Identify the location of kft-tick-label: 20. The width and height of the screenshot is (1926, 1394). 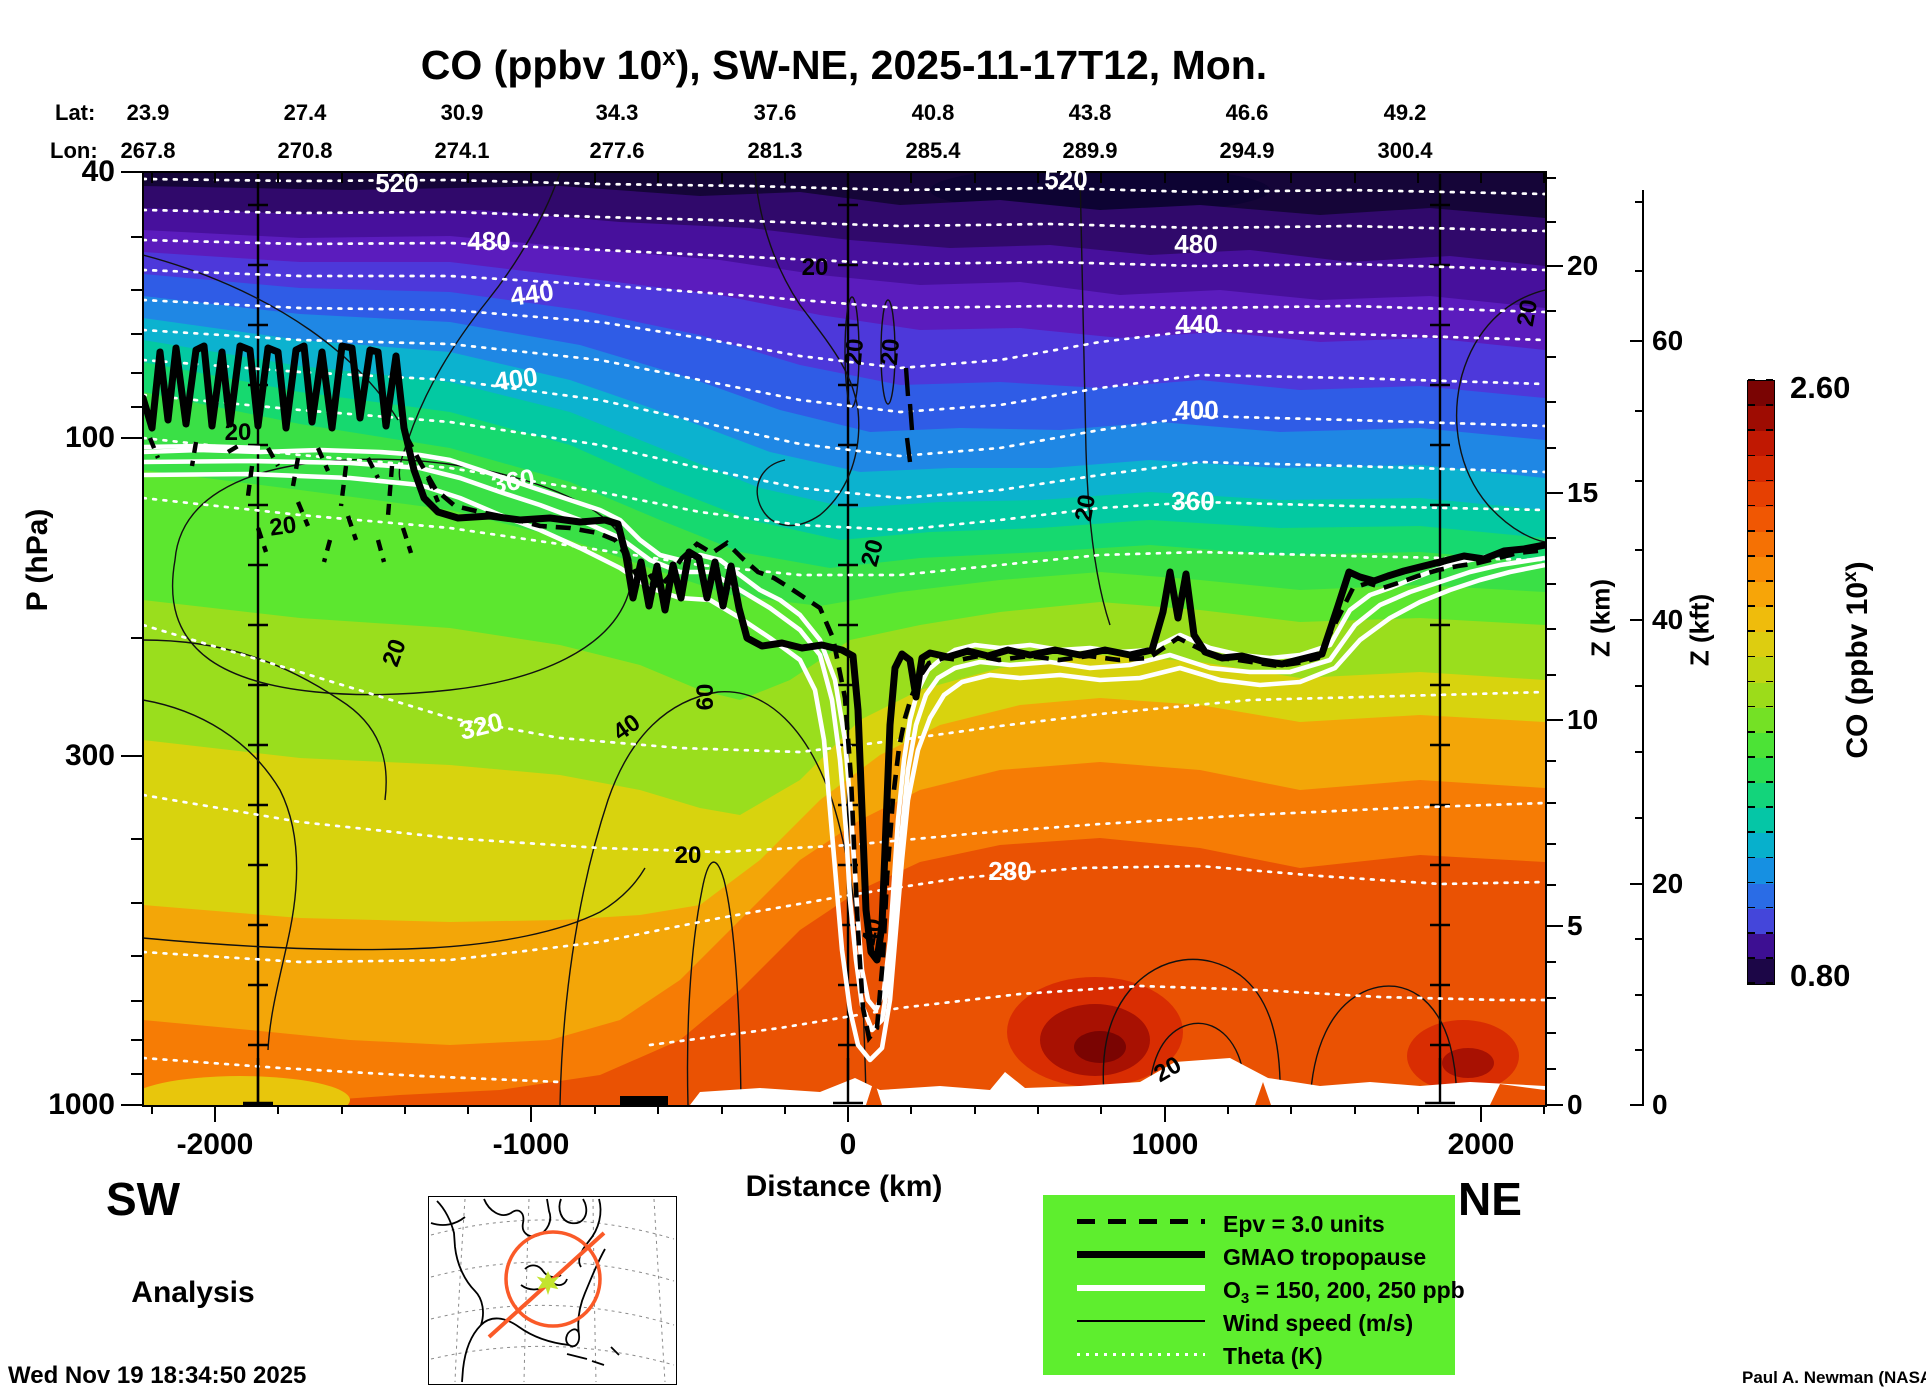
(1668, 883).